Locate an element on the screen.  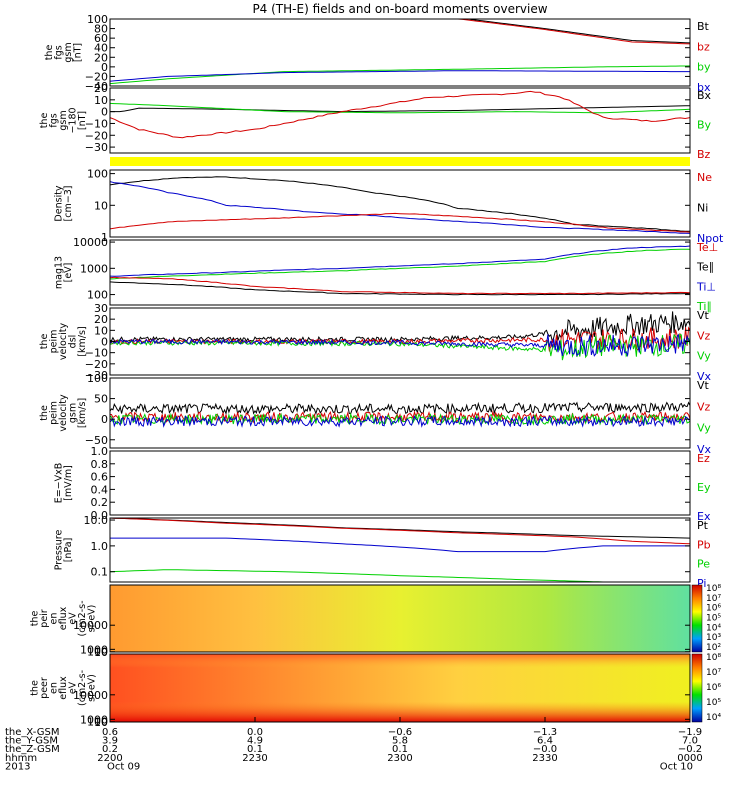
y-tick-label: −20 is located at coordinates (96, 135).